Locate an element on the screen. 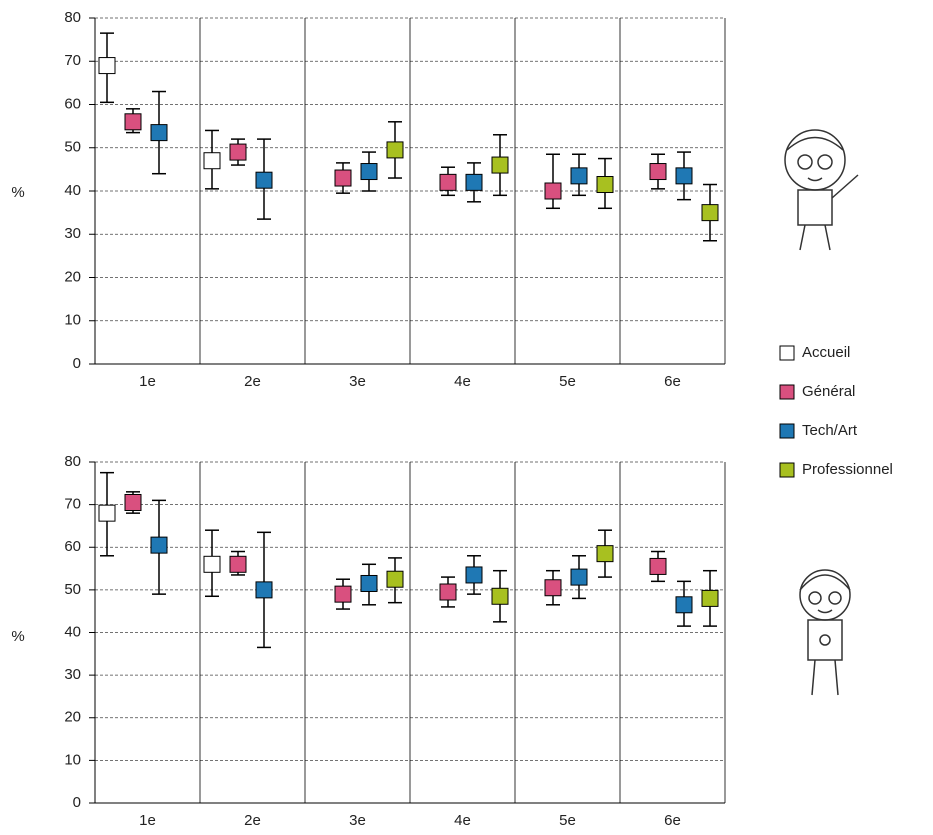 The width and height of the screenshot is (933, 835). boy-illustration is located at coordinates (821, 190).